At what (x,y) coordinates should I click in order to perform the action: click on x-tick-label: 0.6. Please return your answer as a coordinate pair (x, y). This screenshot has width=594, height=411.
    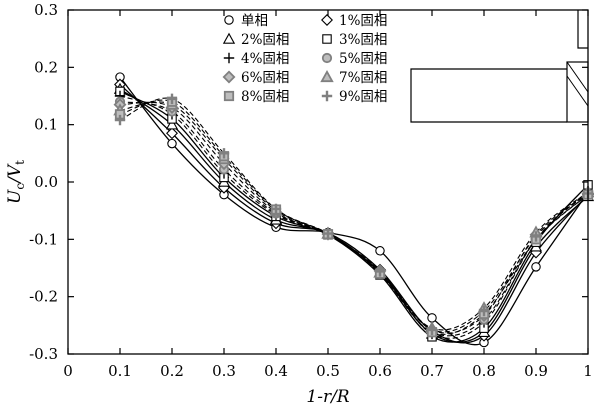
    Looking at the image, I should click on (380, 371).